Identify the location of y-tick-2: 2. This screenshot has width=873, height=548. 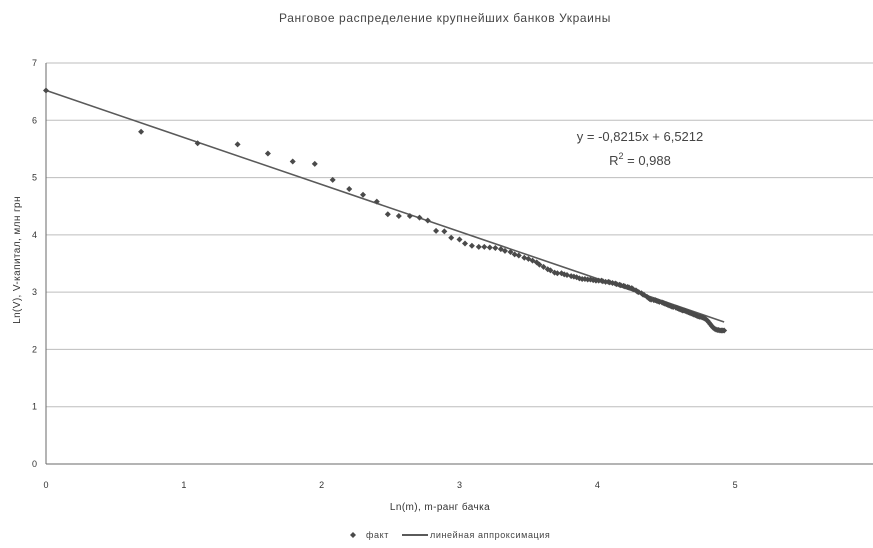
(34, 349).